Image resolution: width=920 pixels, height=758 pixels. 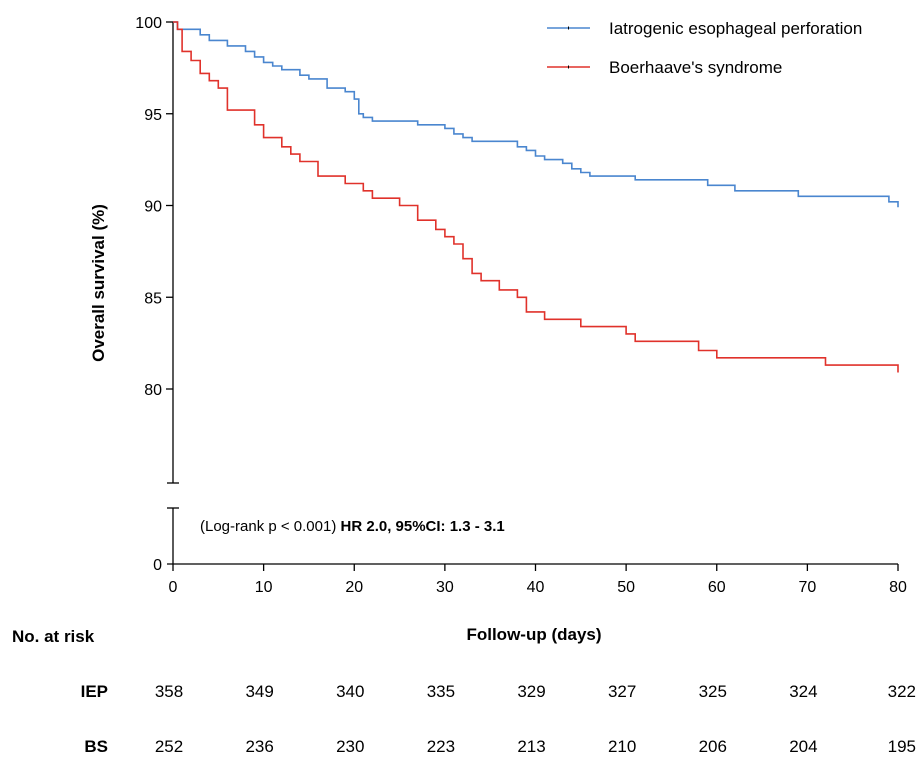 What do you see at coordinates (153, 298) in the screenshot?
I see `y-tick-label: 85` at bounding box center [153, 298].